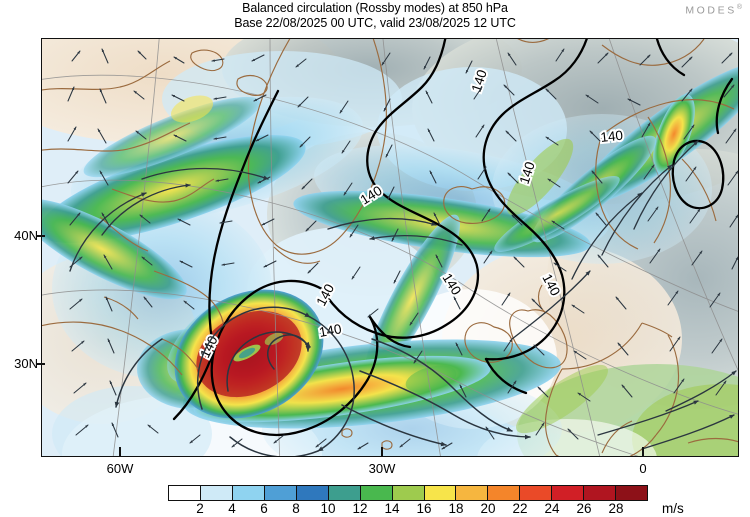  Describe the element at coordinates (40, 236) in the screenshot. I see `y-tick-mark-40n` at that location.